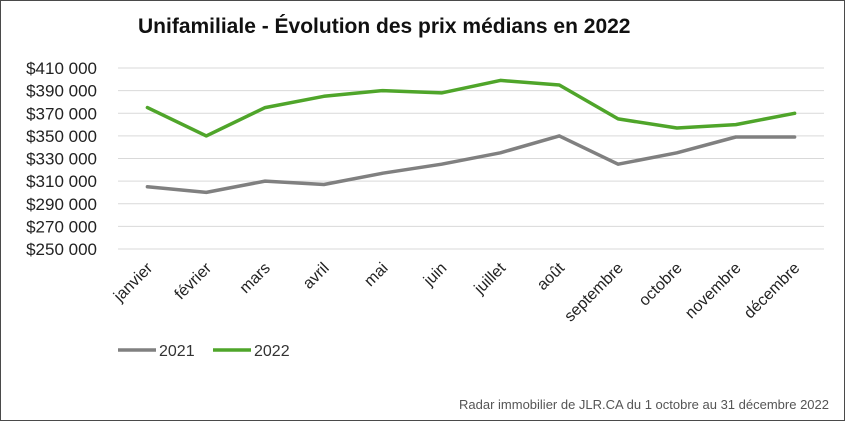 This screenshot has height=421, width=845. What do you see at coordinates (61, 249) in the screenshot?
I see `y-tick-label: $250 000` at bounding box center [61, 249].